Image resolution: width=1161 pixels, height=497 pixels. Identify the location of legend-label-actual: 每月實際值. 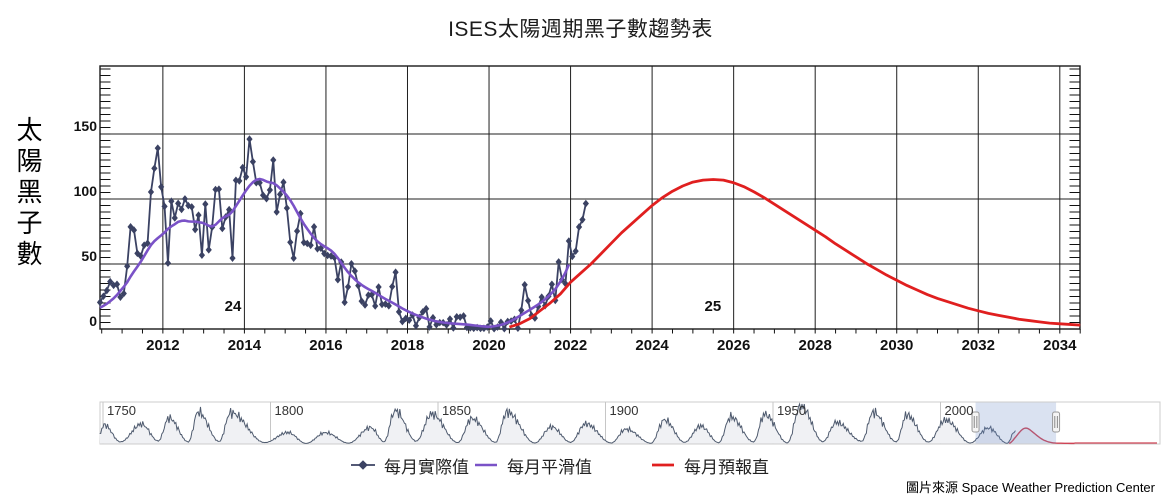
(426, 467).